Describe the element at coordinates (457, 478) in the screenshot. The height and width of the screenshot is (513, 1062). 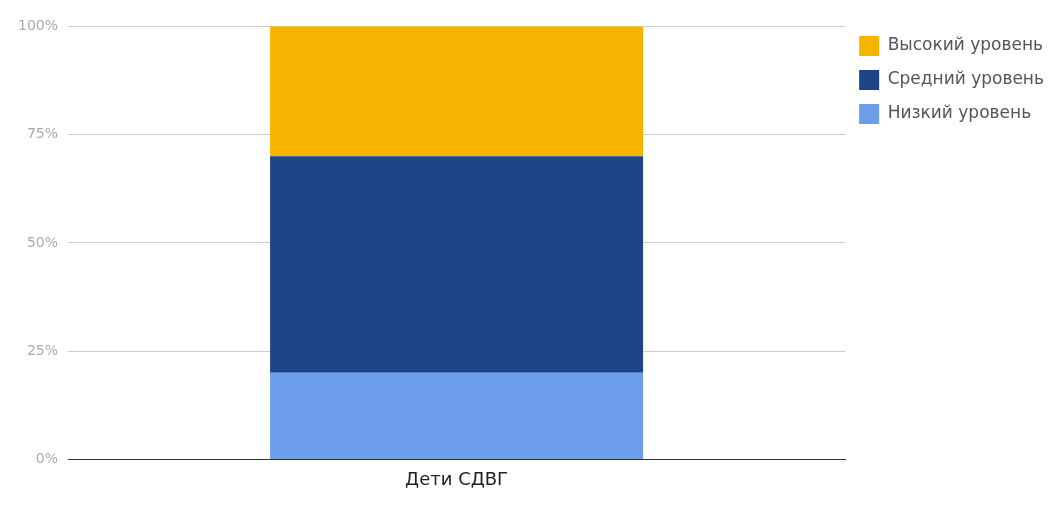
I see `x-tick-label: Дети СДВГ` at that location.